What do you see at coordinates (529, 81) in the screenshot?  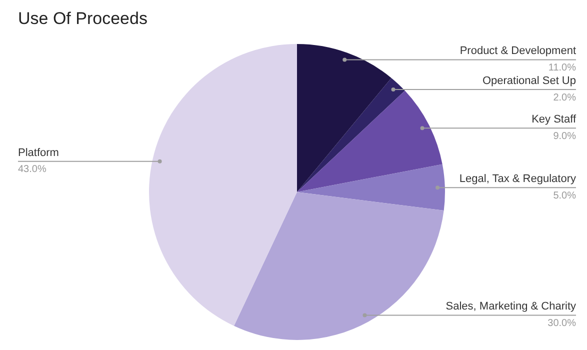 I see `slice-label: Operational Set Up` at bounding box center [529, 81].